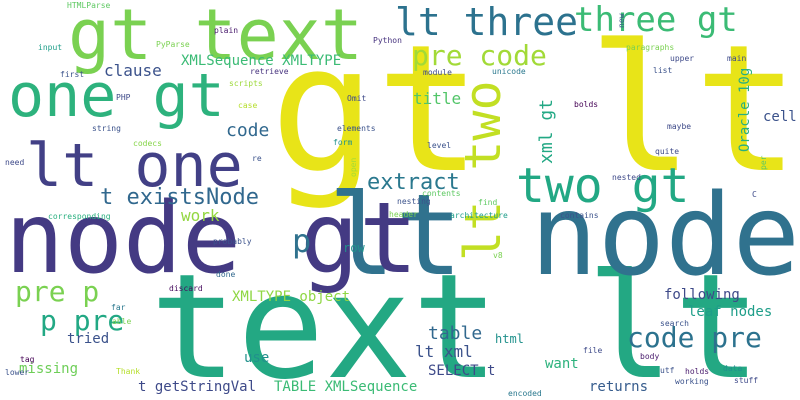 The width and height of the screenshot is (800, 400). Describe the element at coordinates (72, 74) in the screenshot. I see `cloud-word: first` at that location.